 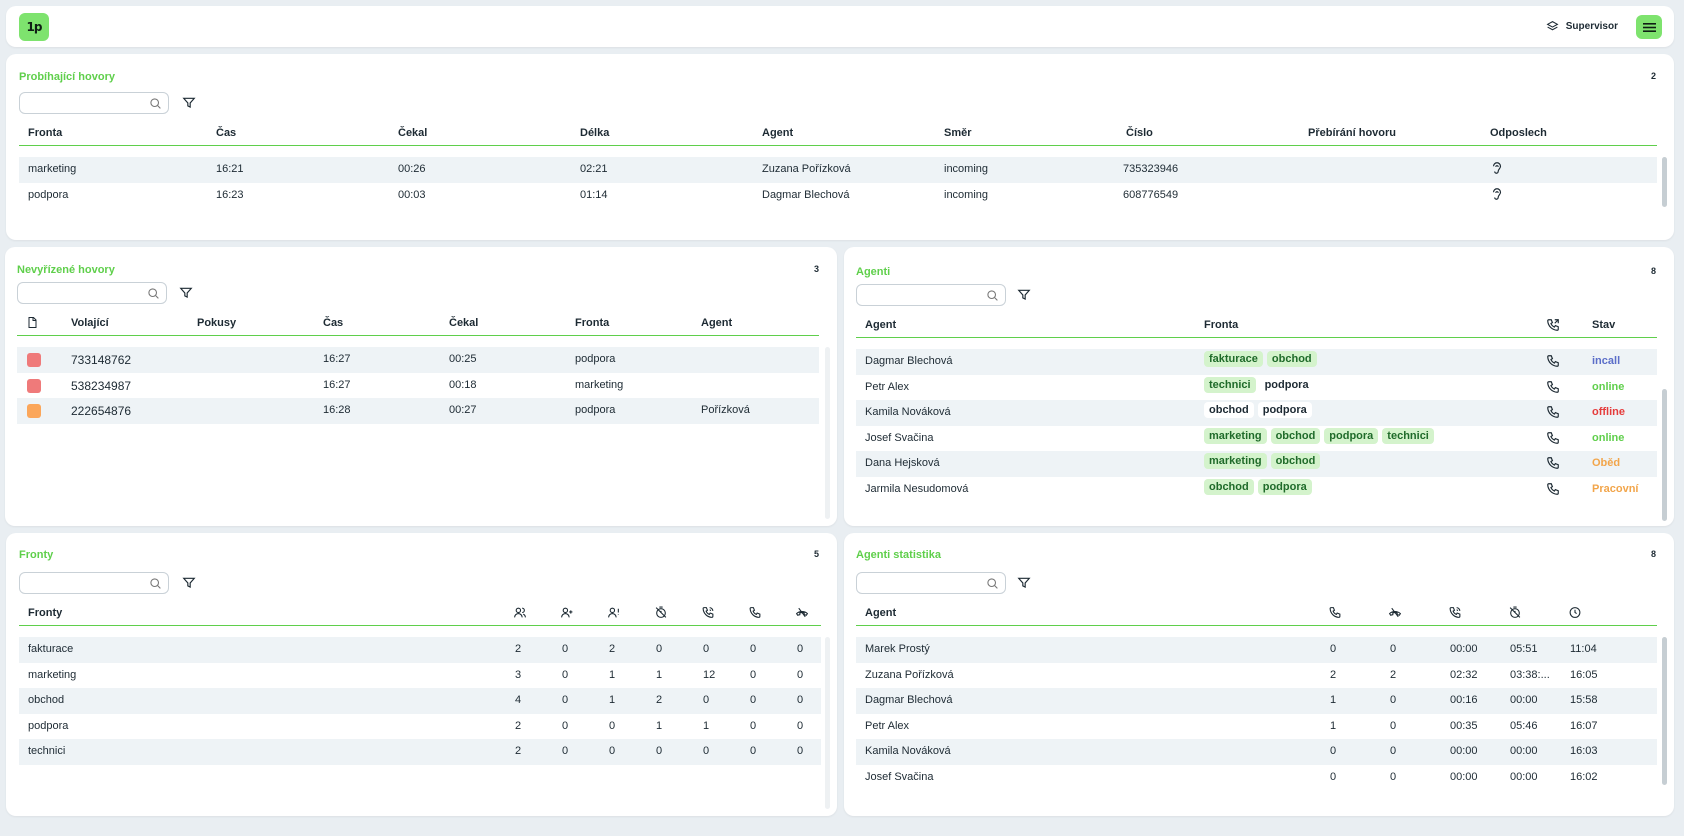 I want to click on table-row: obchod 4 0 1 2 0 0 0, so click(x=420, y=701).